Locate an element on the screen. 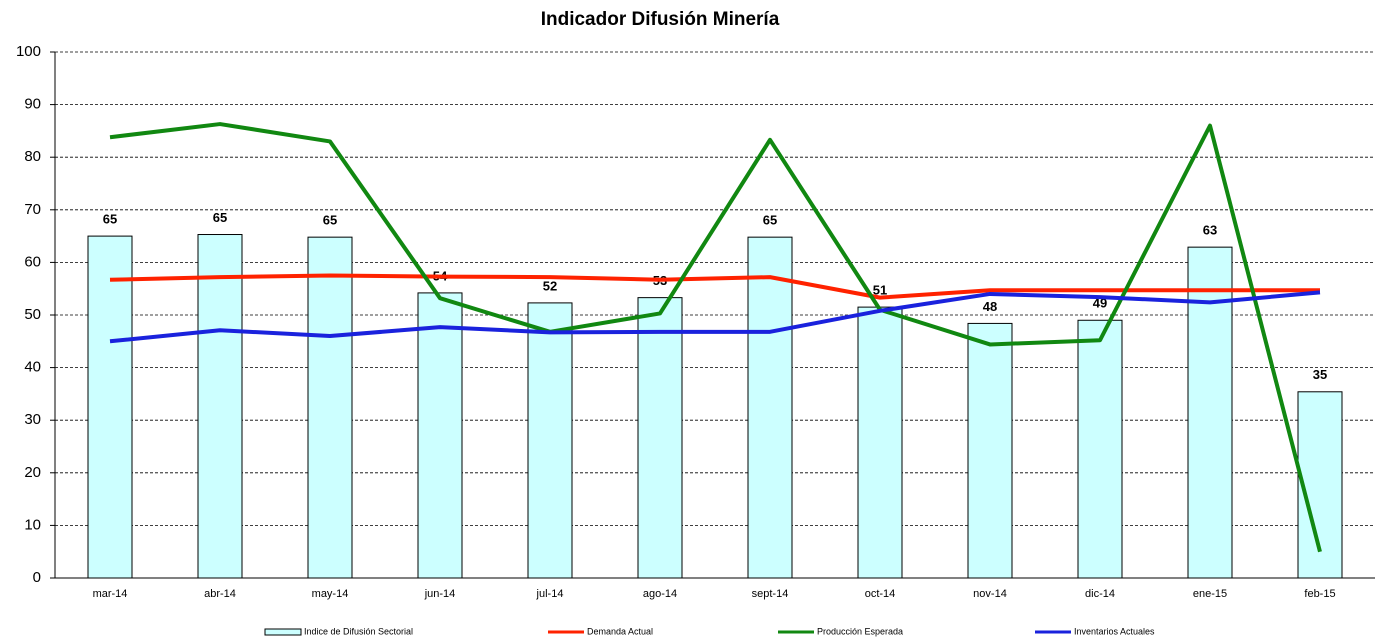 Image resolution: width=1377 pixels, height=643 pixels. x-tick-label: sept-14 is located at coordinates (770, 594).